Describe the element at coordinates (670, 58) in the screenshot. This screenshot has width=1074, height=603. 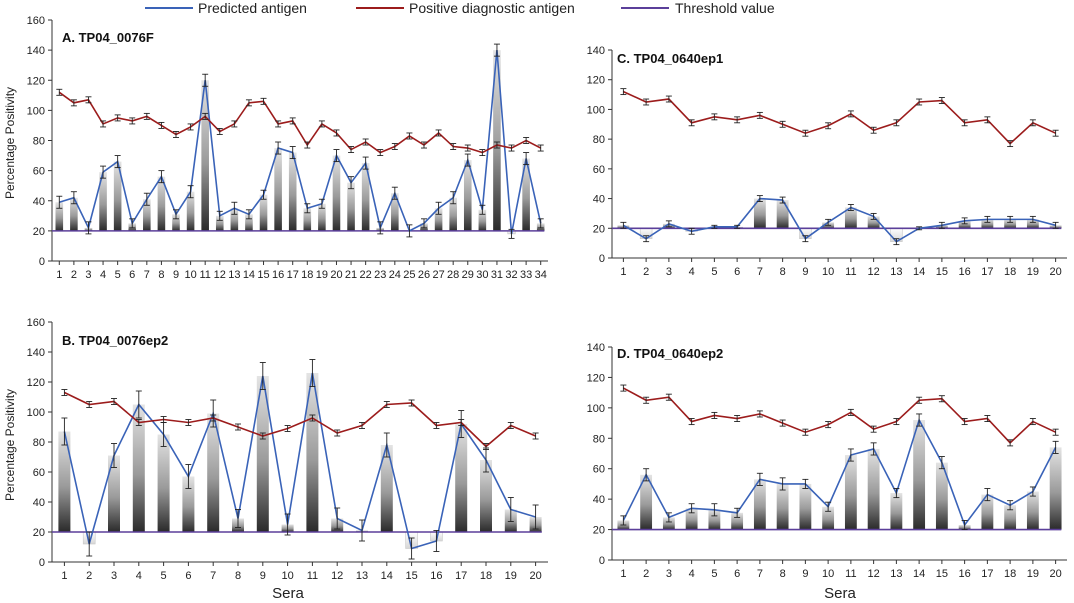
I see `panel-c-title: C. TP04_0640ep1` at that location.